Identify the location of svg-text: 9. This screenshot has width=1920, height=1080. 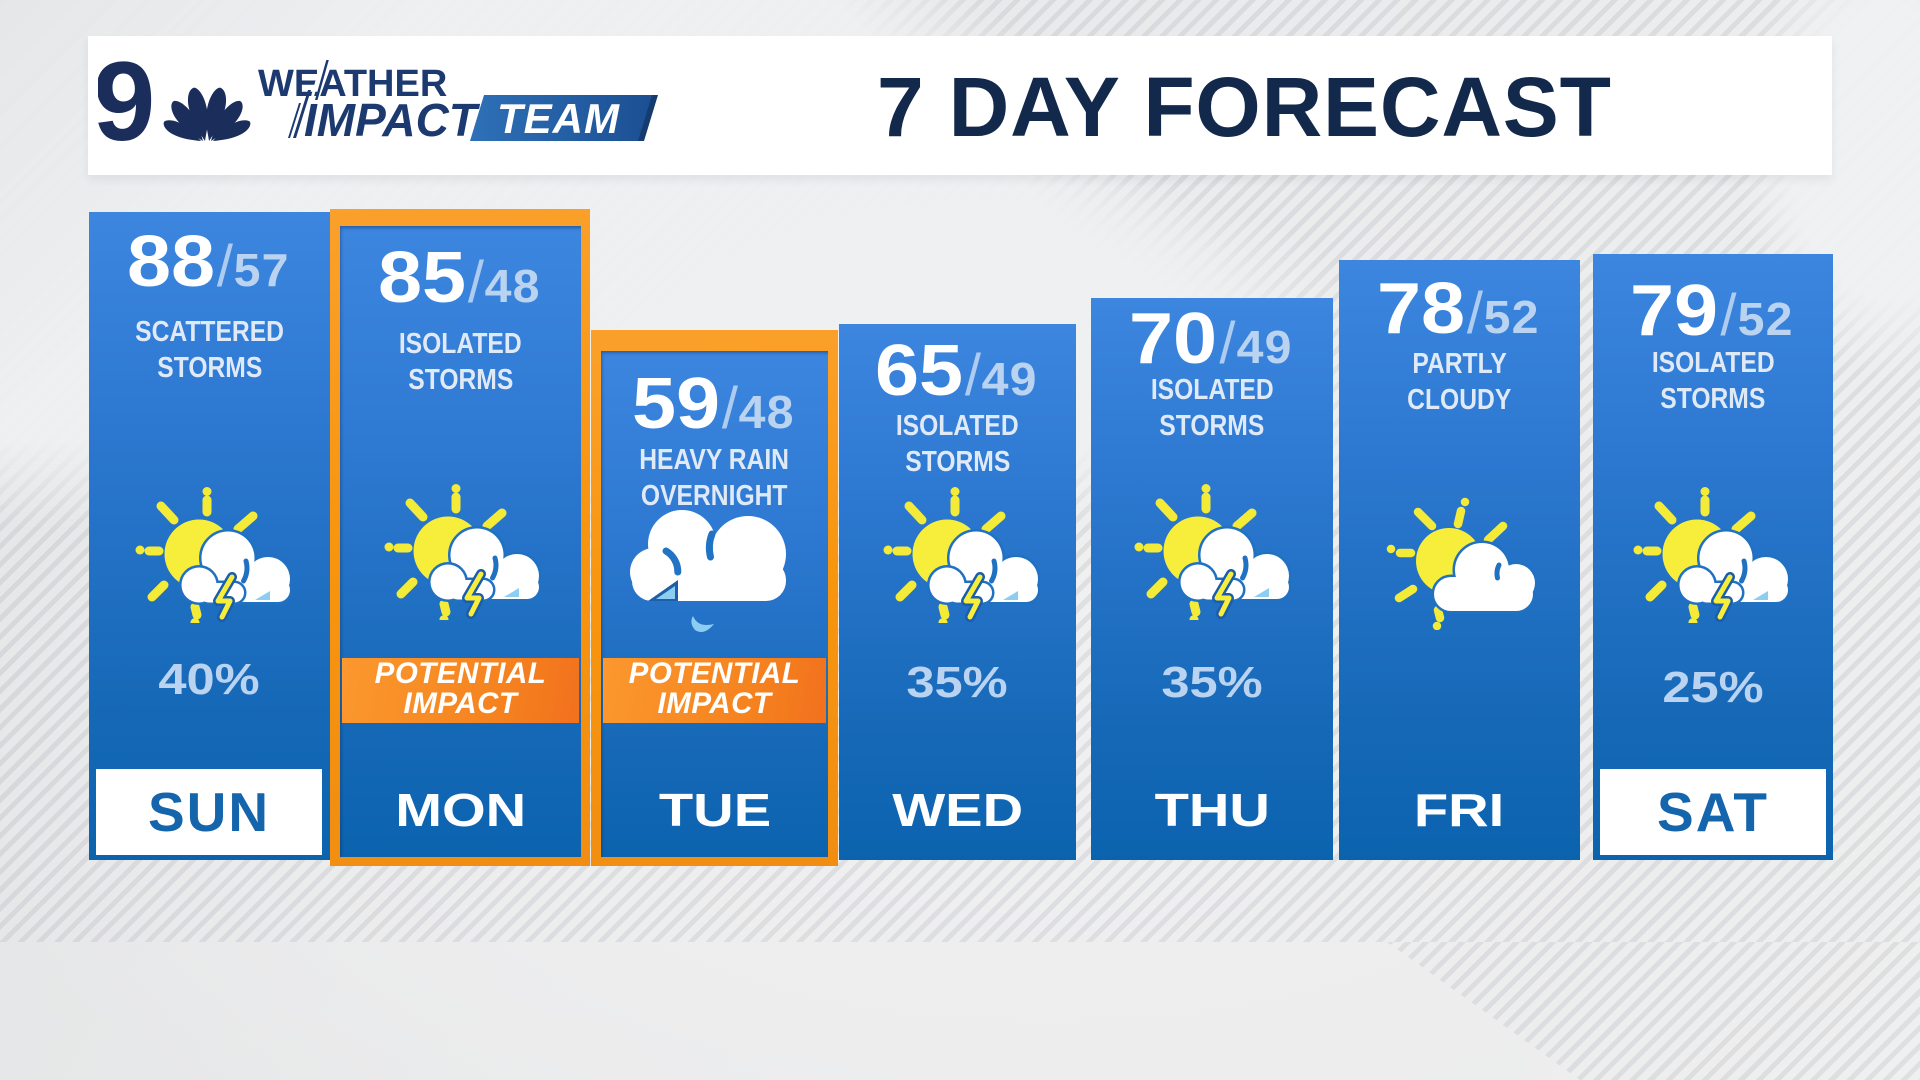
(126, 105).